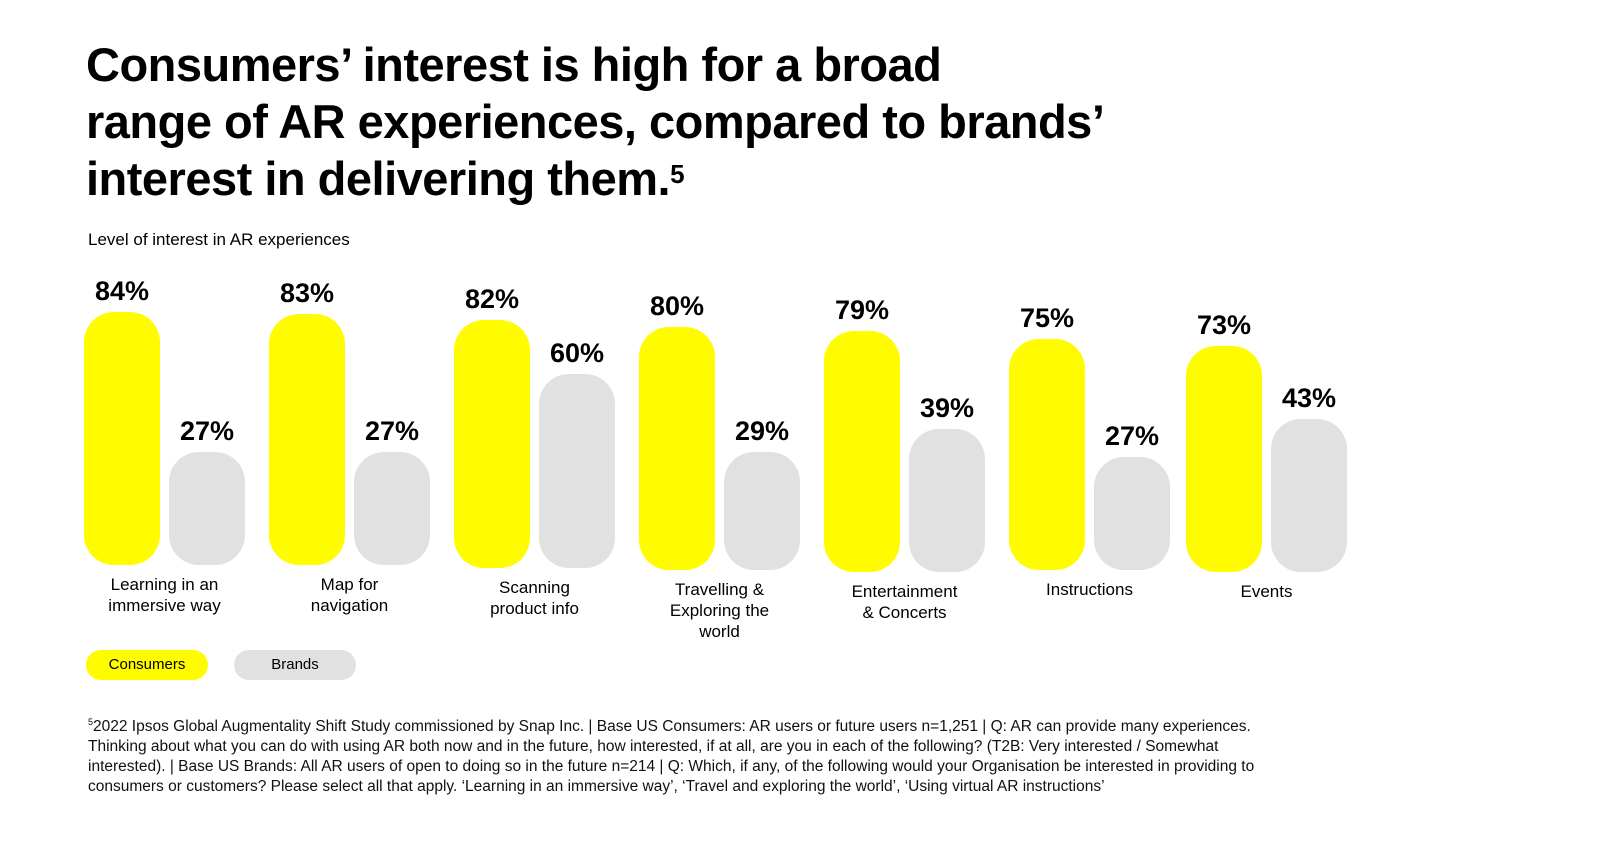 The width and height of the screenshot is (1600, 856). What do you see at coordinates (1309, 398) in the screenshot?
I see `value-label: 43%` at bounding box center [1309, 398].